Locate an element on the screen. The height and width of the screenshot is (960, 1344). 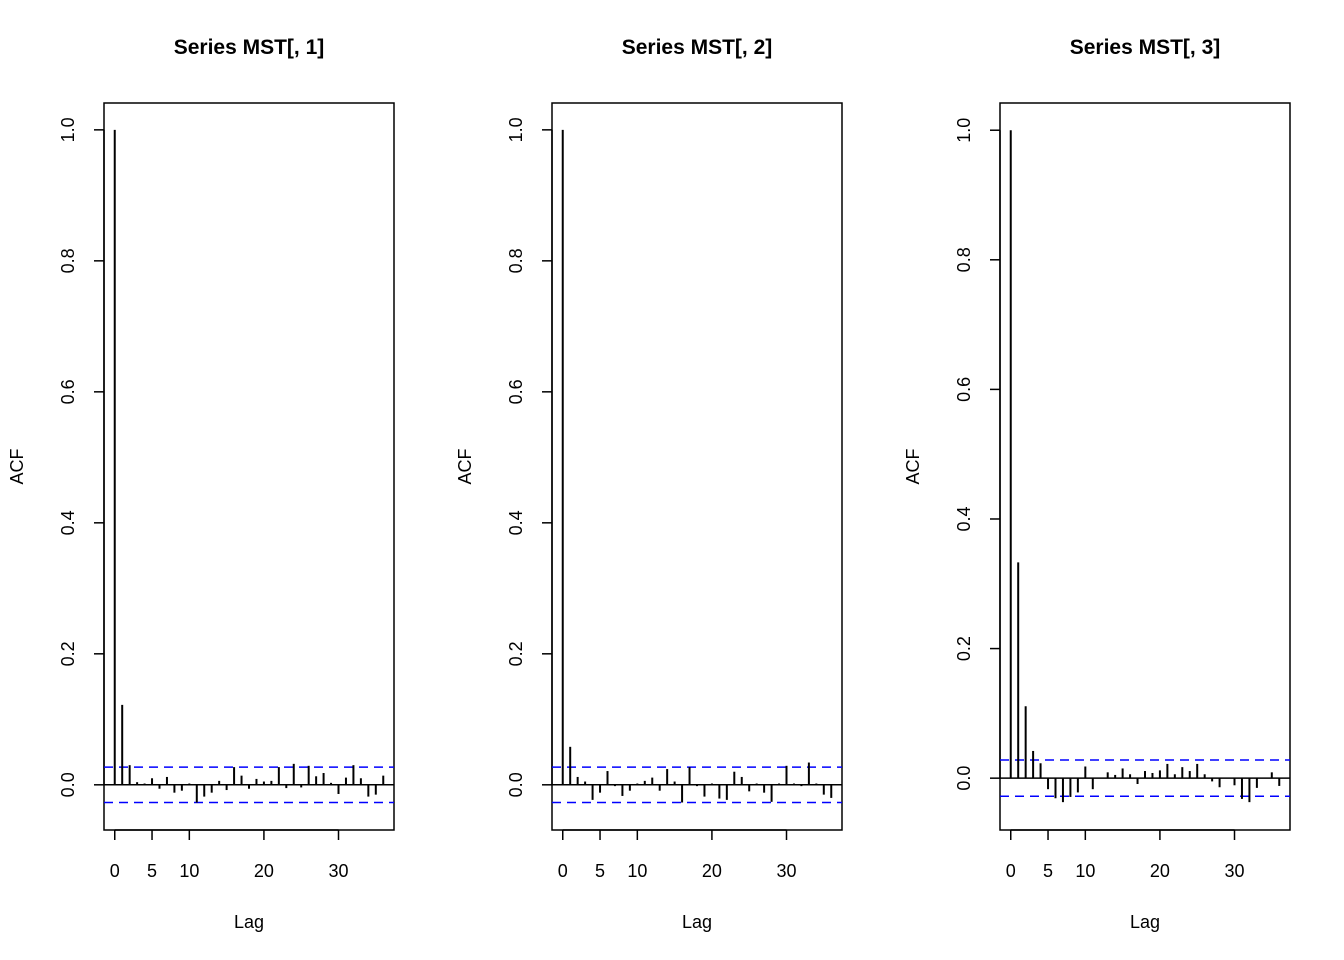
panel-title: Series MST[, 3] is located at coordinates (1145, 47).